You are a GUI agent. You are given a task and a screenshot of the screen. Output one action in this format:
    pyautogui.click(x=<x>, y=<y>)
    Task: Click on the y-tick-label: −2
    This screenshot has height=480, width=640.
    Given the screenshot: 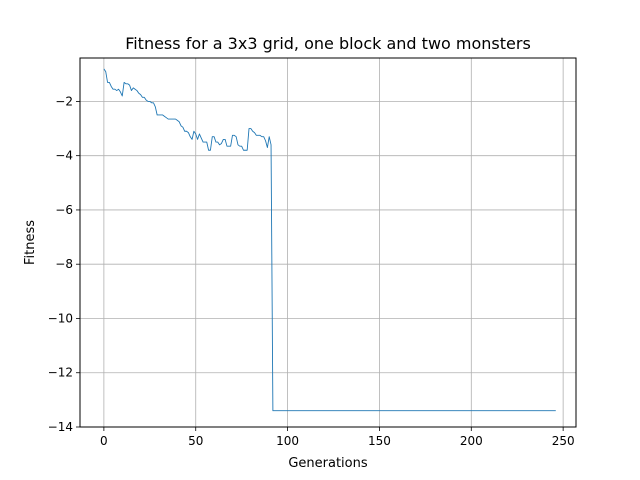 What is the action you would take?
    pyautogui.click(x=64, y=101)
    